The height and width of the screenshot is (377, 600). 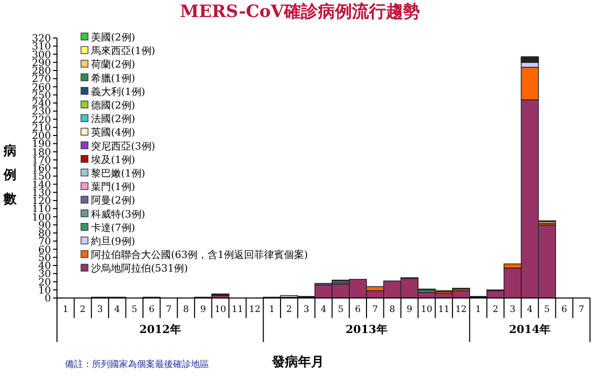 I want to click on legend-label: 埃及(1例), so click(x=113, y=160).